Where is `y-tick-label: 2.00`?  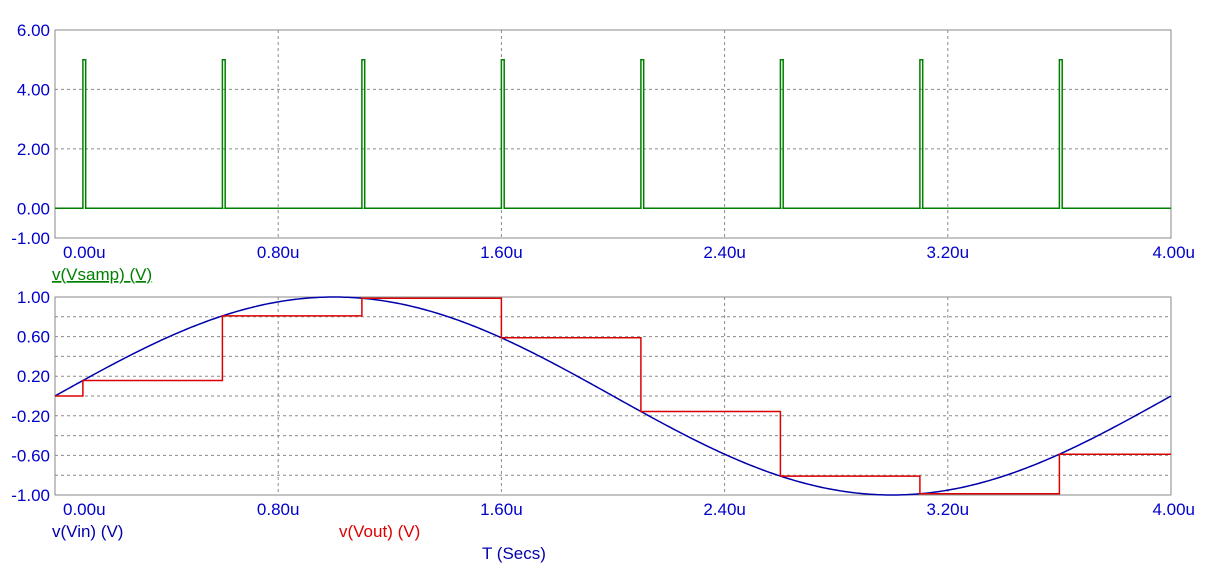 y-tick-label: 2.00 is located at coordinates (33, 149).